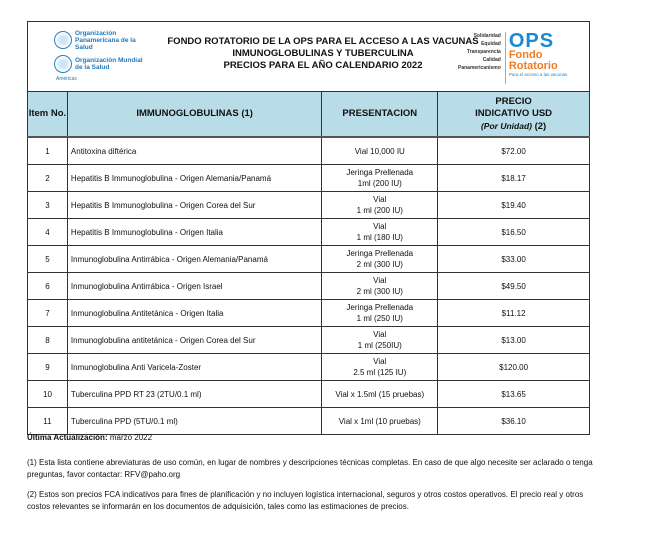 This screenshot has width=650, height=558. Describe the element at coordinates (47, 178) in the screenshot. I see `item-number: 2` at that location.